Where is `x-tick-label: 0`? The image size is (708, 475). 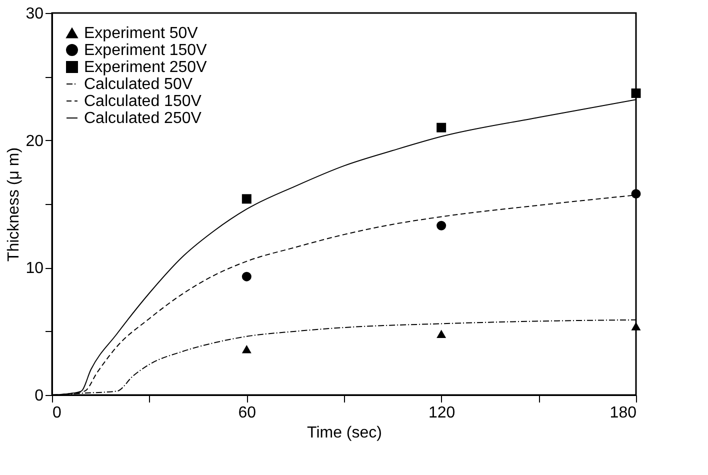
x-tick-label: 0 is located at coordinates (57, 413).